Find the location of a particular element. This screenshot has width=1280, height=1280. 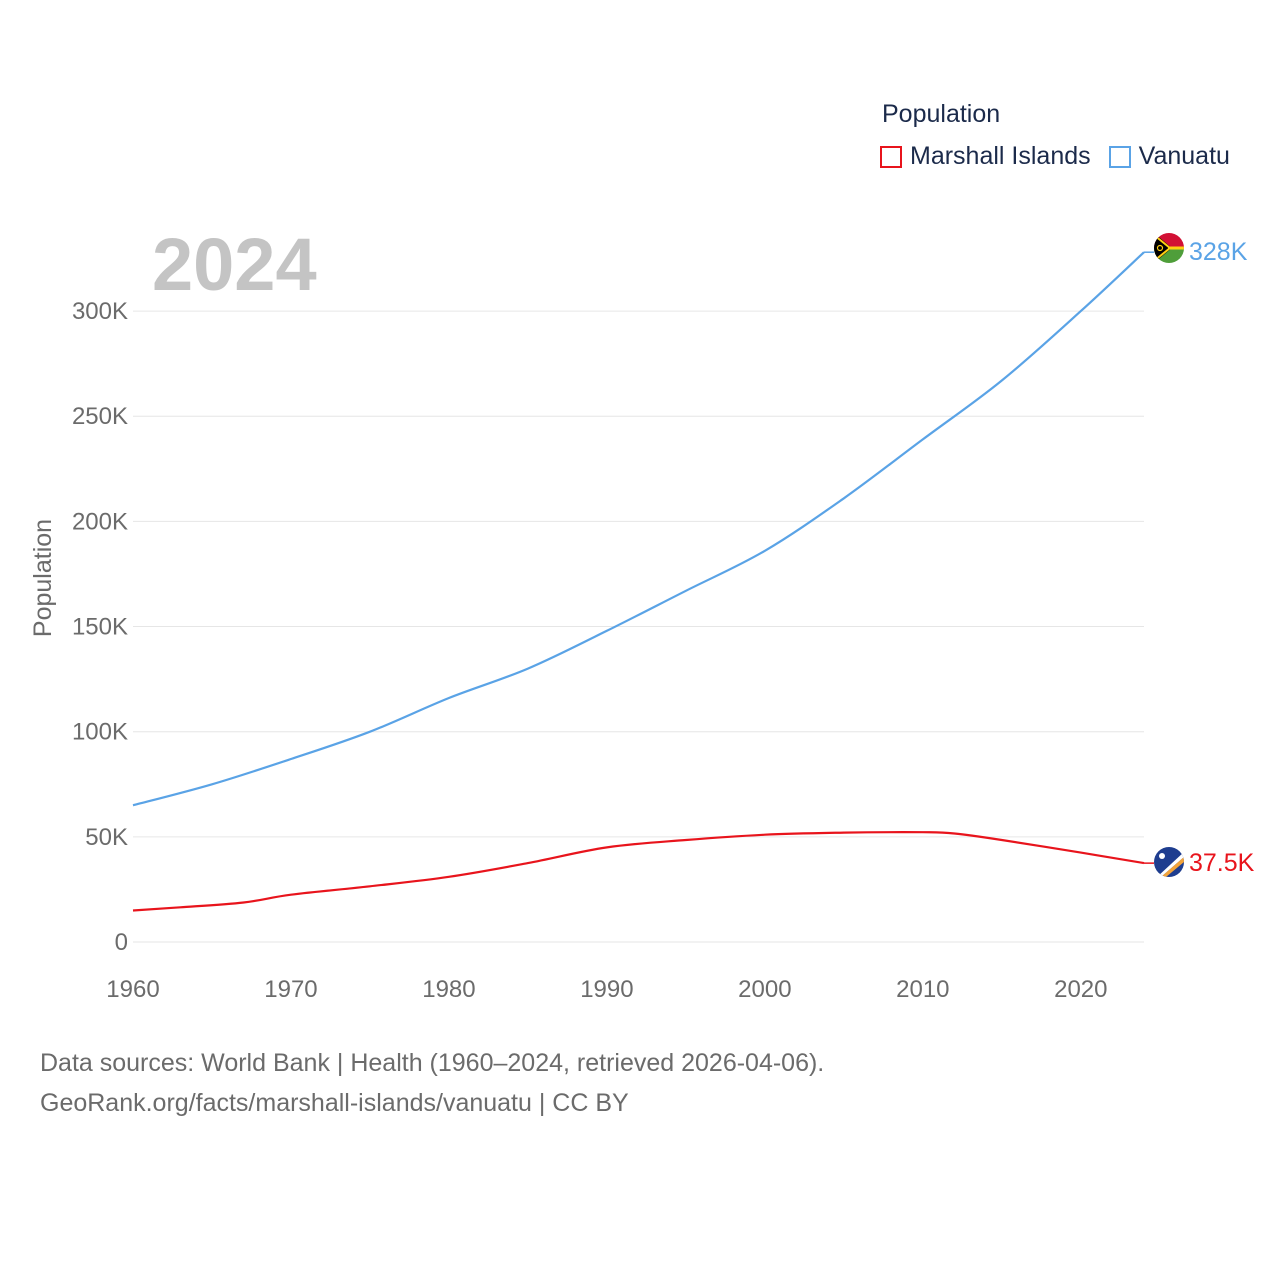

x-tick-label: 2020 is located at coordinates (1080, 989).